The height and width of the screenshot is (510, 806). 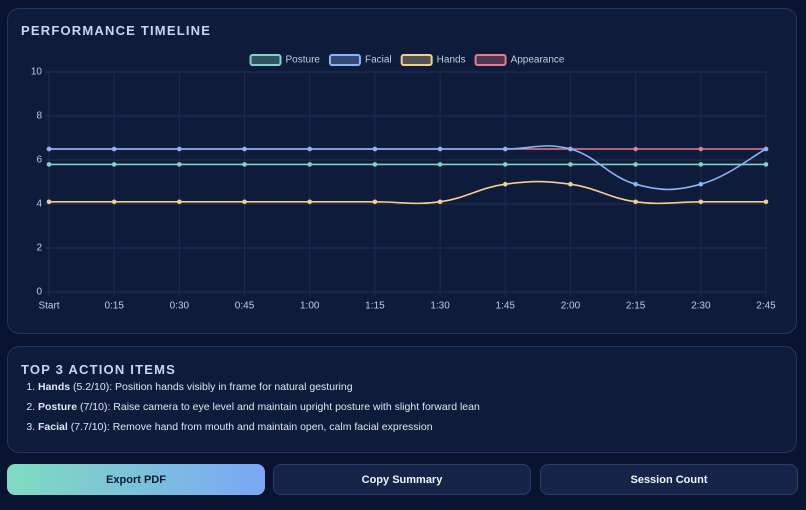 I want to click on x-tick-label: 2:45, so click(x=766, y=306).